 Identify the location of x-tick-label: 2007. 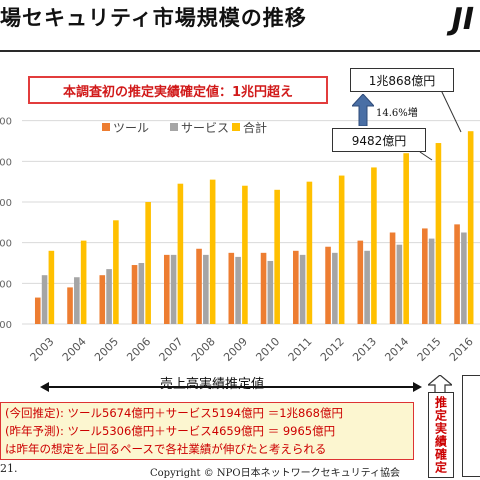
(171, 349).